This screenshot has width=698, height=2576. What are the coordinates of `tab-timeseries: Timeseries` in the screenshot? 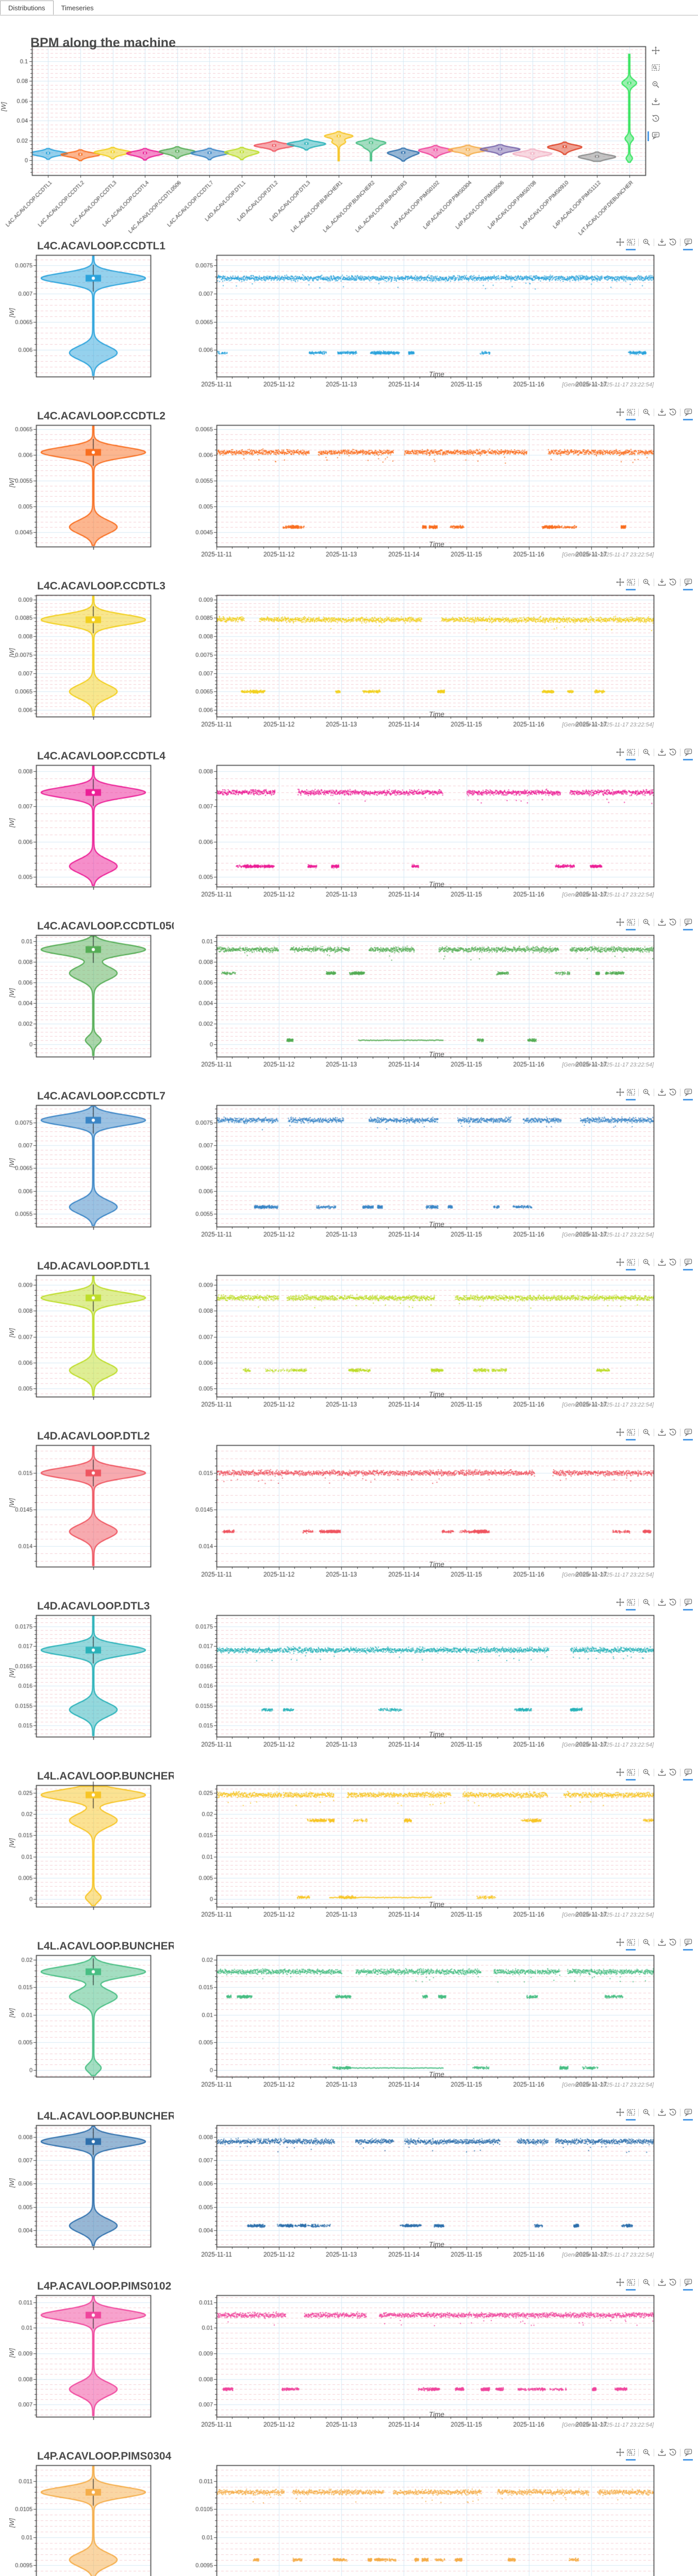 It's located at (77, 8).